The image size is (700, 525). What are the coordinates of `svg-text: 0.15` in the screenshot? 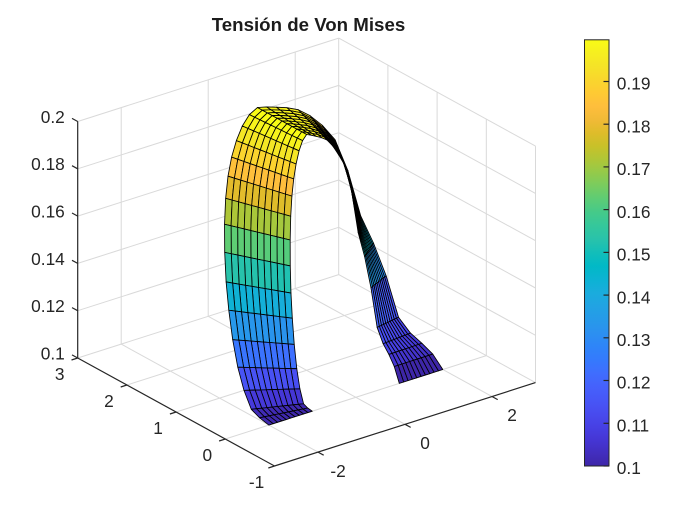 It's located at (634, 255).